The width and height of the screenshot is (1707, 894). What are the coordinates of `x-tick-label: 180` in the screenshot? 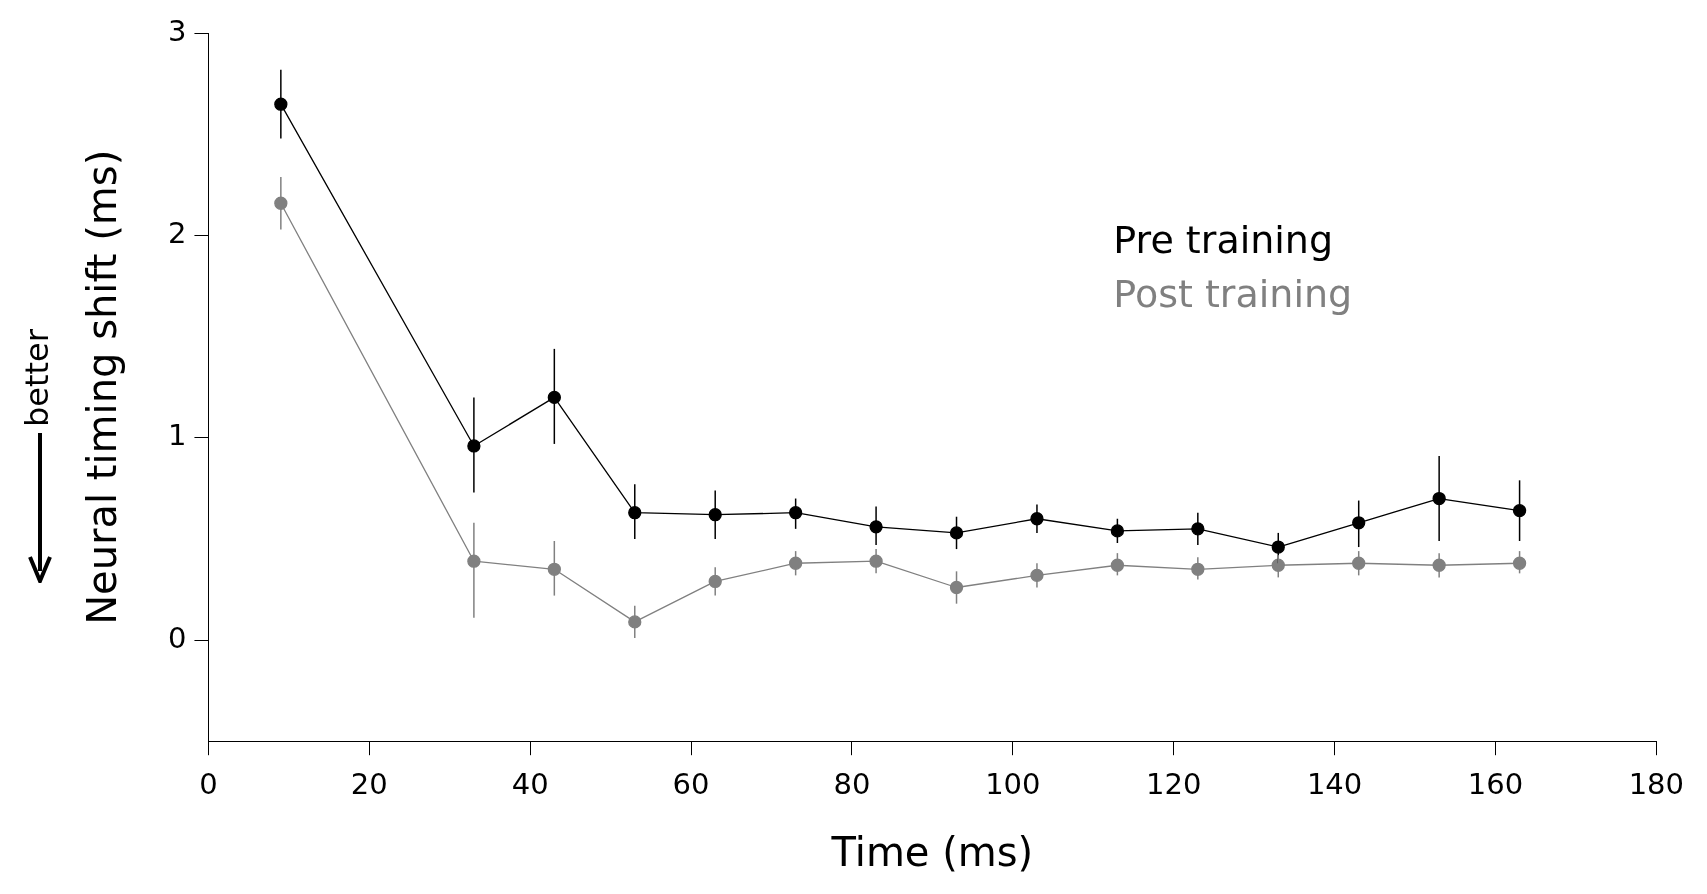 It's located at (1656, 784).